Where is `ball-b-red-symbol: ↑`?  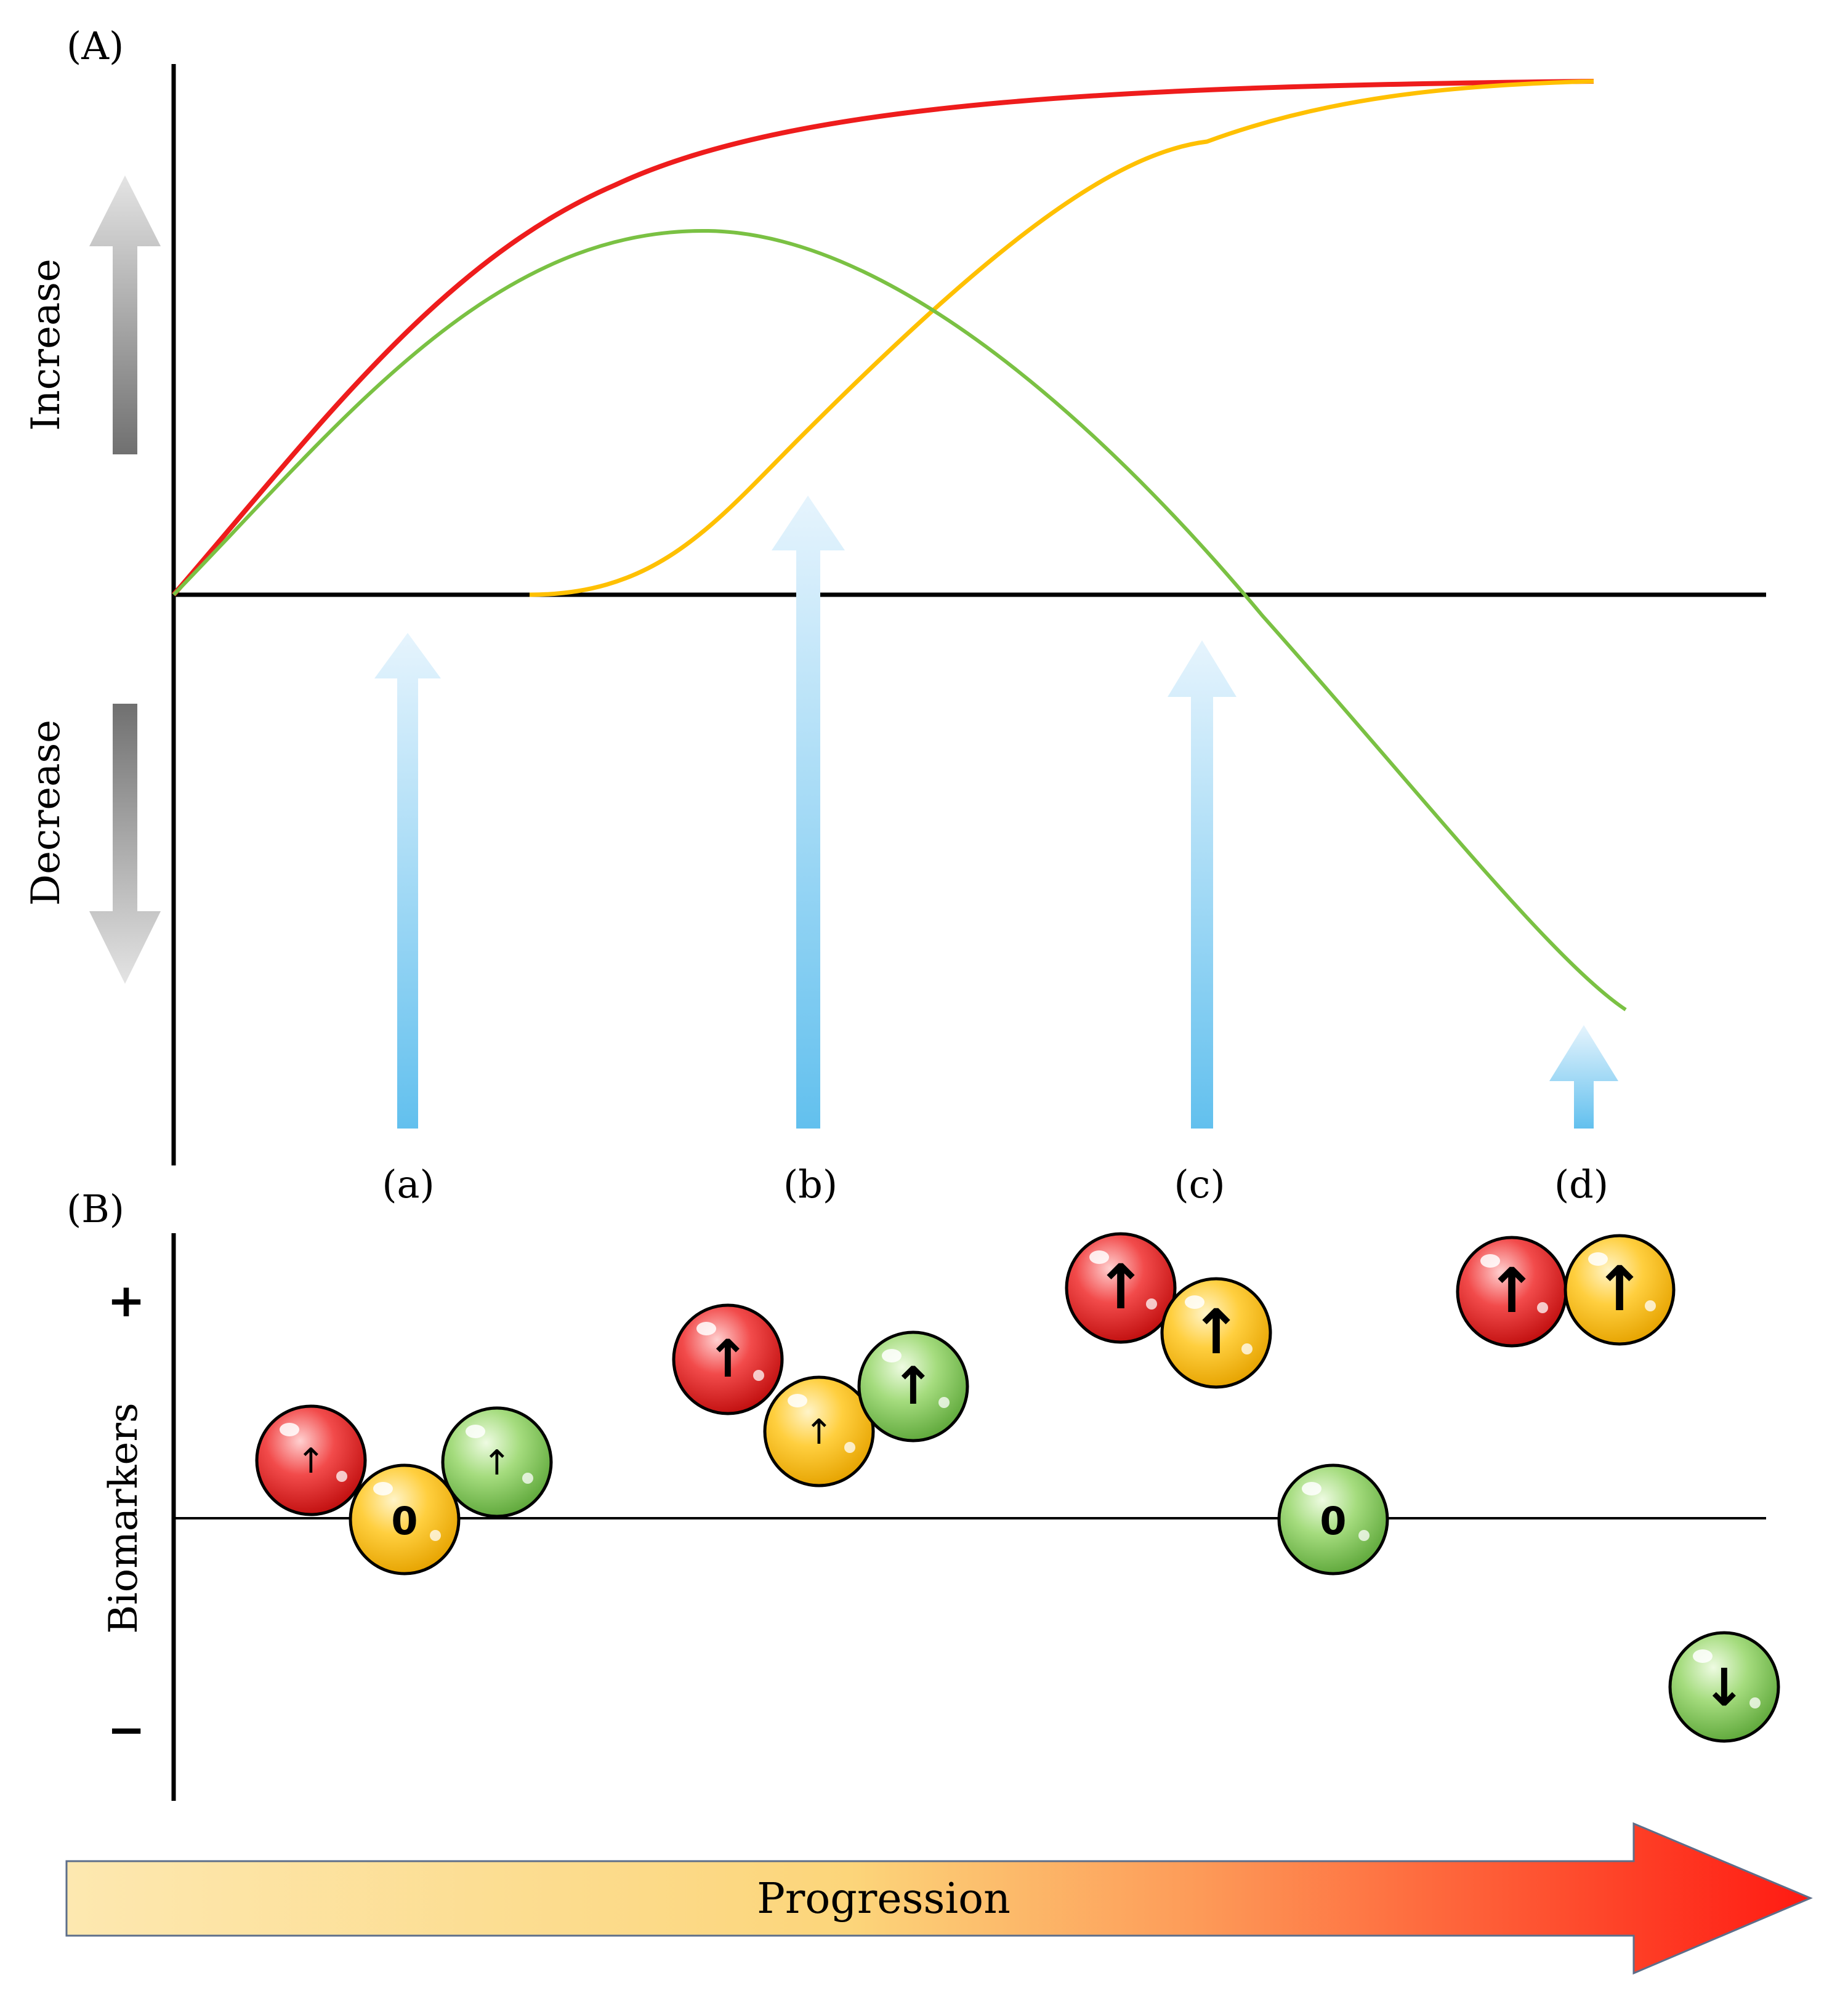
ball-b-red-symbol: ↑ is located at coordinates (727, 1359).